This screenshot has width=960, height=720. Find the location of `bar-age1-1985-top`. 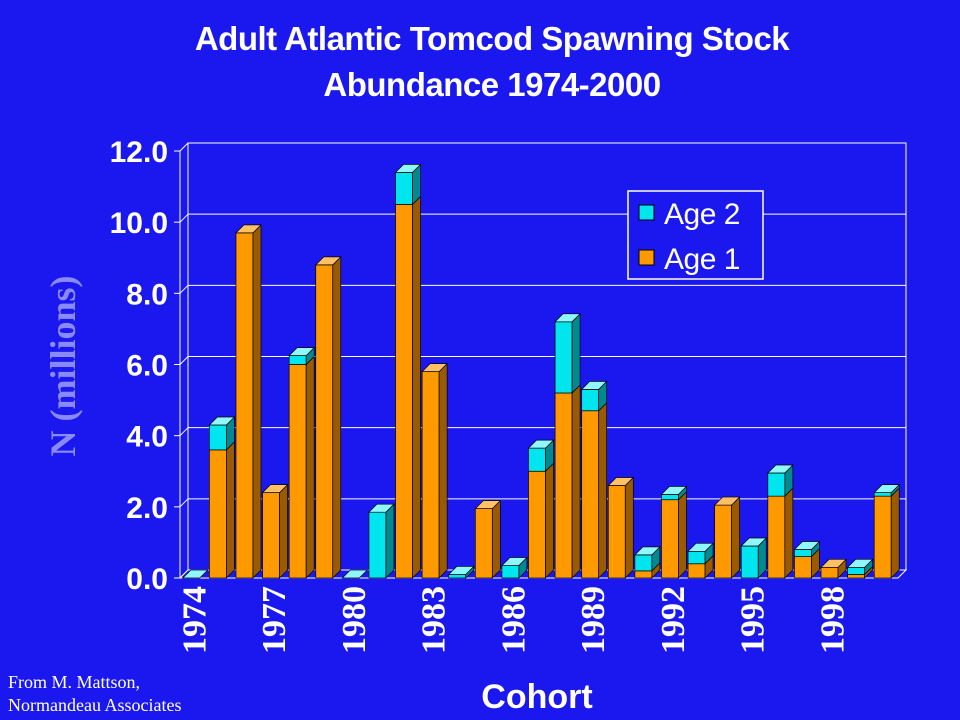

bar-age1-1985-top is located at coordinates (488, 504).